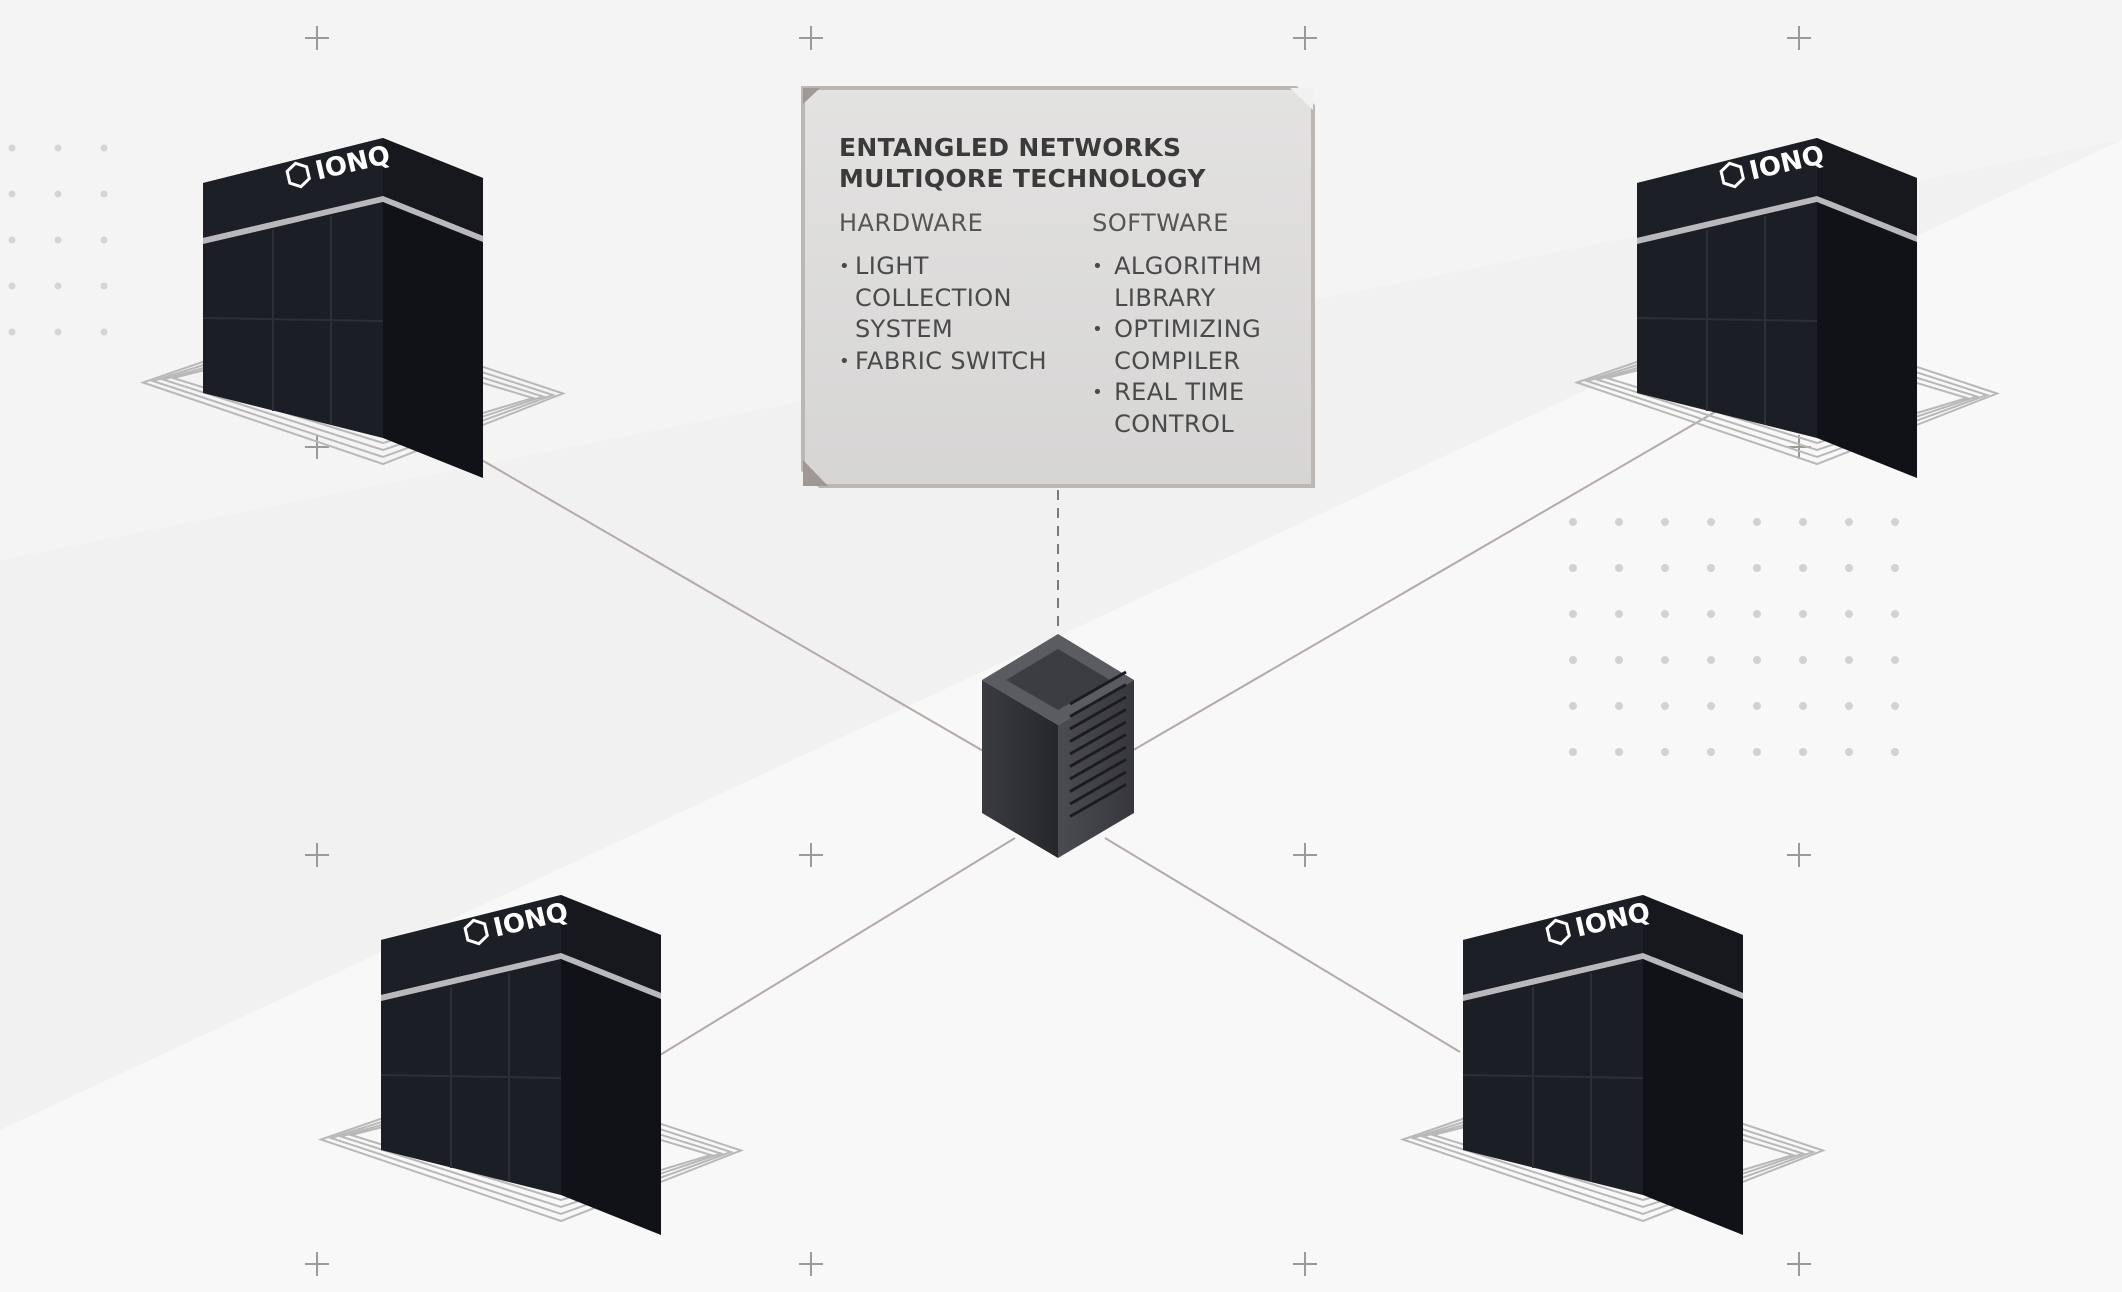 The height and width of the screenshot is (1292, 2122). Describe the element at coordinates (965, 298) in the screenshot. I see `hardware-item: LIGHT COLLECTION SYSTEM` at that location.